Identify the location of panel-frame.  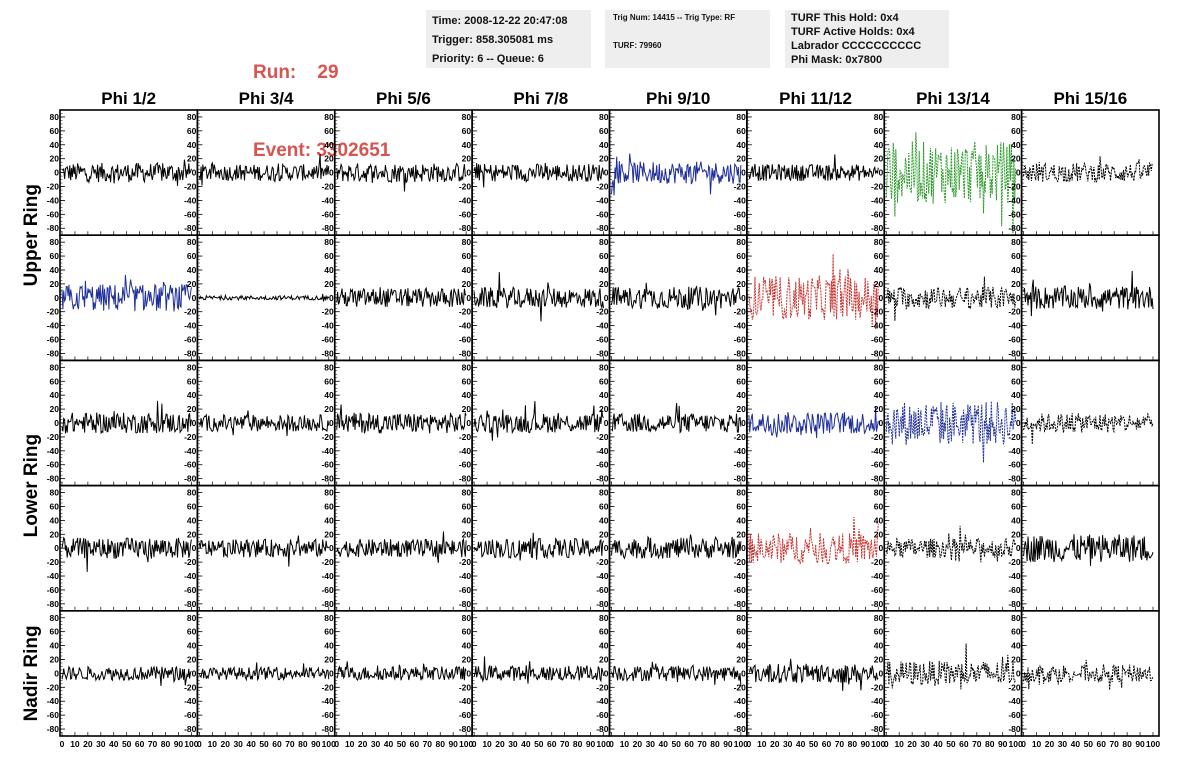
(129, 673).